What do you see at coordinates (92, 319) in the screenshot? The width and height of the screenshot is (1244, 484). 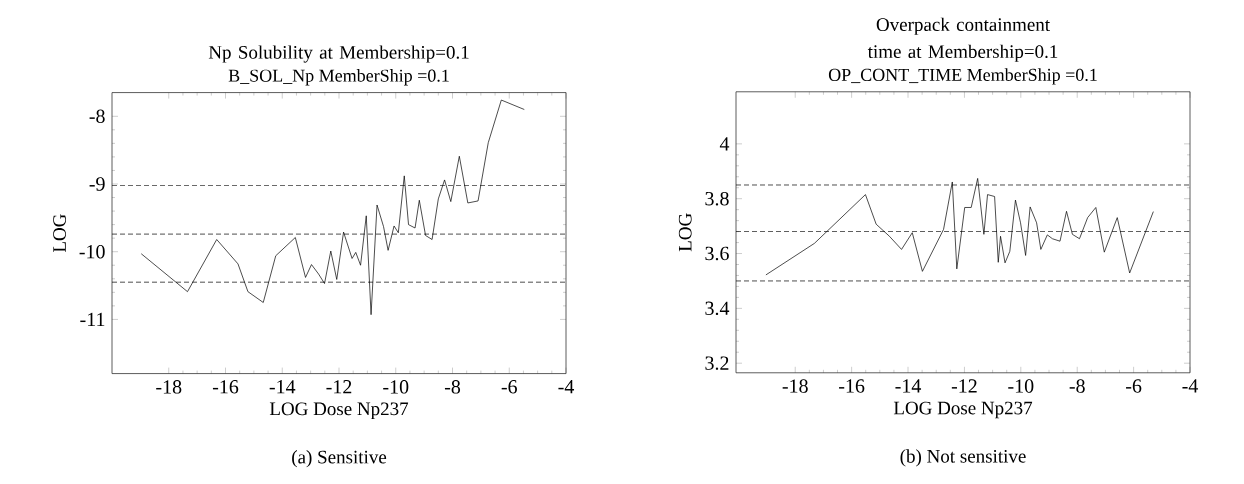 I see `y-tick-label: -11` at bounding box center [92, 319].